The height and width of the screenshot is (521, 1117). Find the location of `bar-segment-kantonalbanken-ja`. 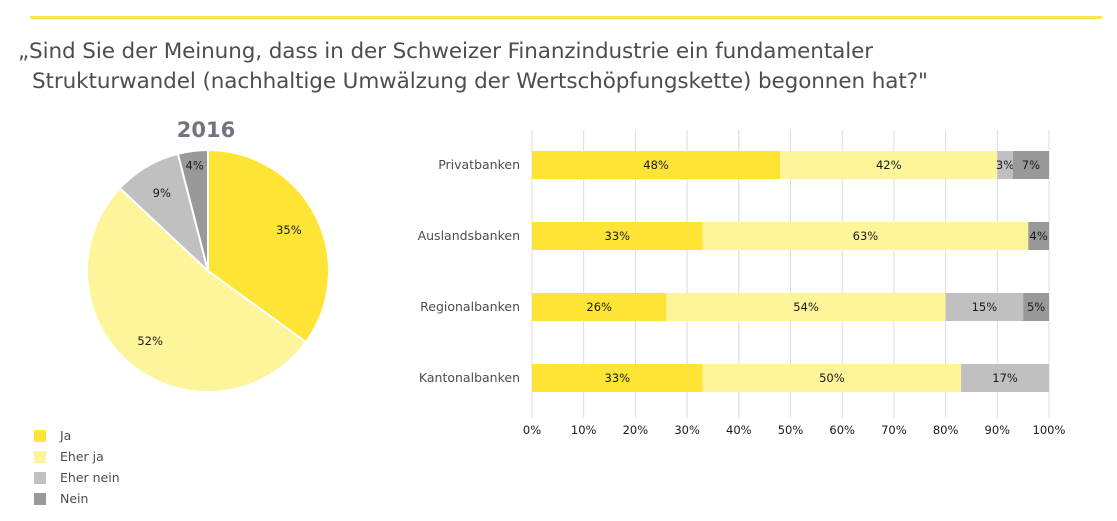

bar-segment-kantonalbanken-ja is located at coordinates (617, 378).